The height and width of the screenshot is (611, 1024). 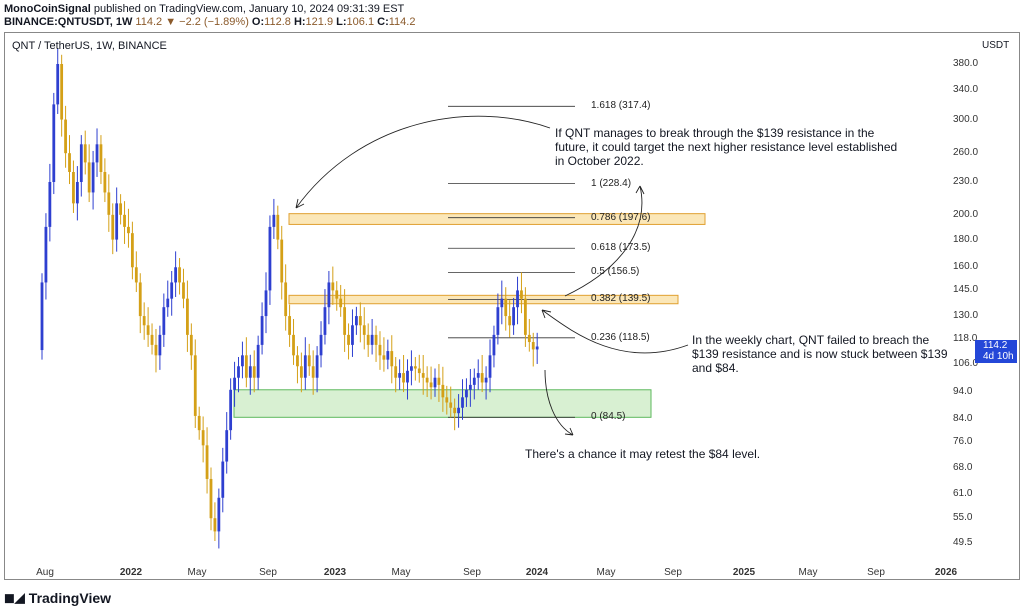 What do you see at coordinates (966, 267) in the screenshot?
I see `price-tick: 160.0` at bounding box center [966, 267].